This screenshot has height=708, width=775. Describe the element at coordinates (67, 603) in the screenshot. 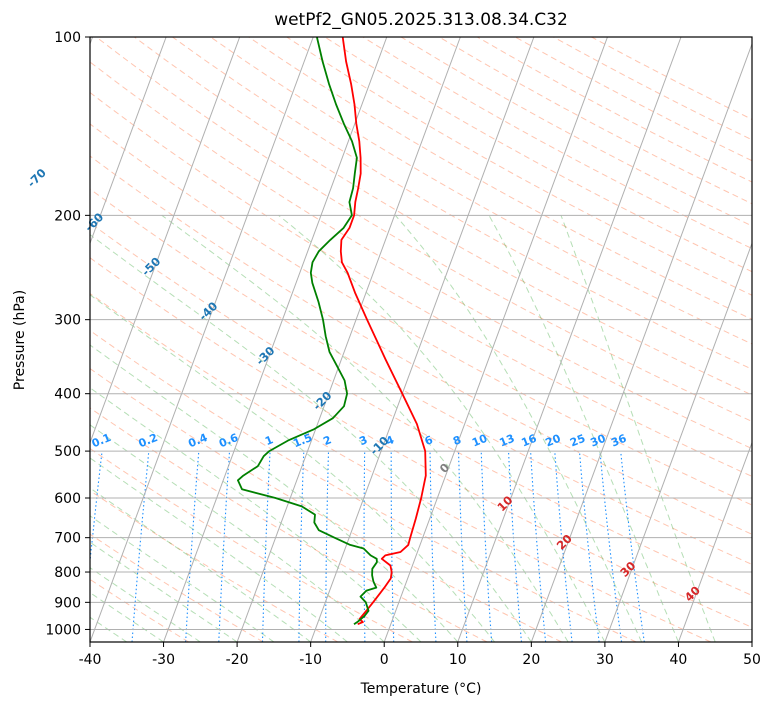

I see `y-tick-label: 900` at that location.